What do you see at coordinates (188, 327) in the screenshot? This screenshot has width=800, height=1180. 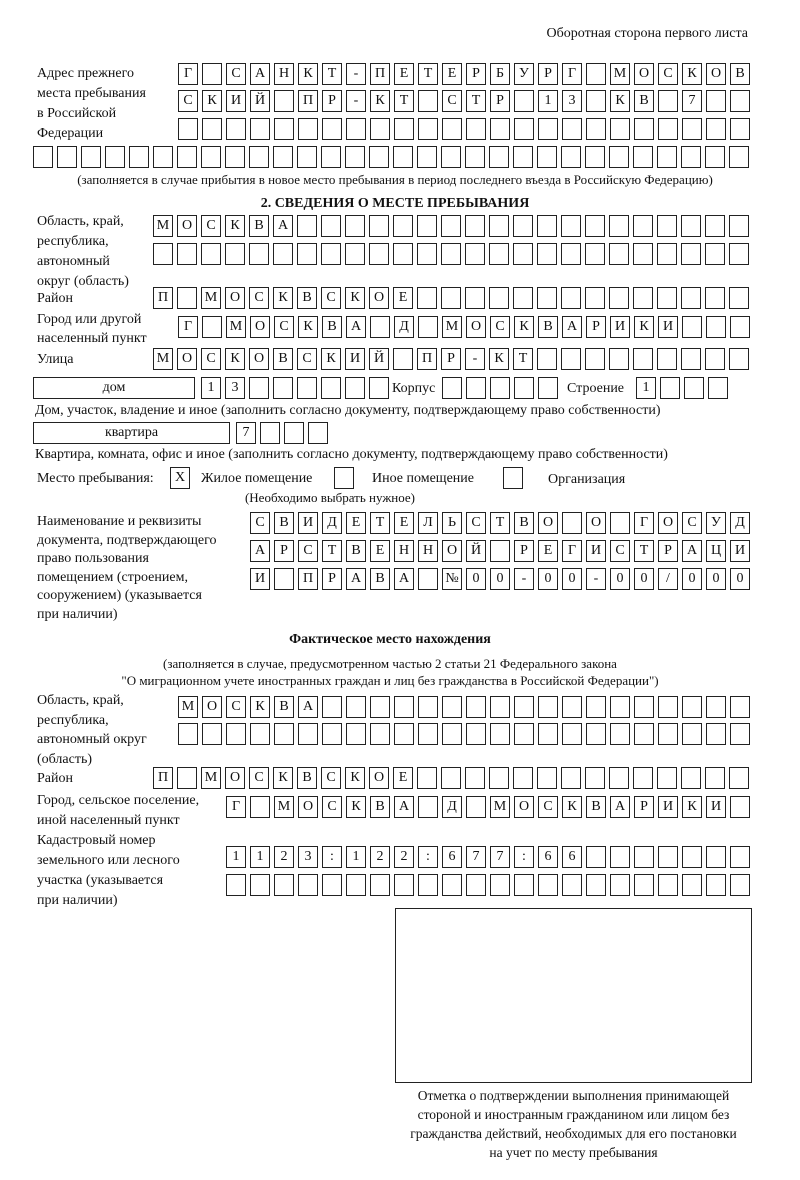 I see `char-cell: Г` at bounding box center [188, 327].